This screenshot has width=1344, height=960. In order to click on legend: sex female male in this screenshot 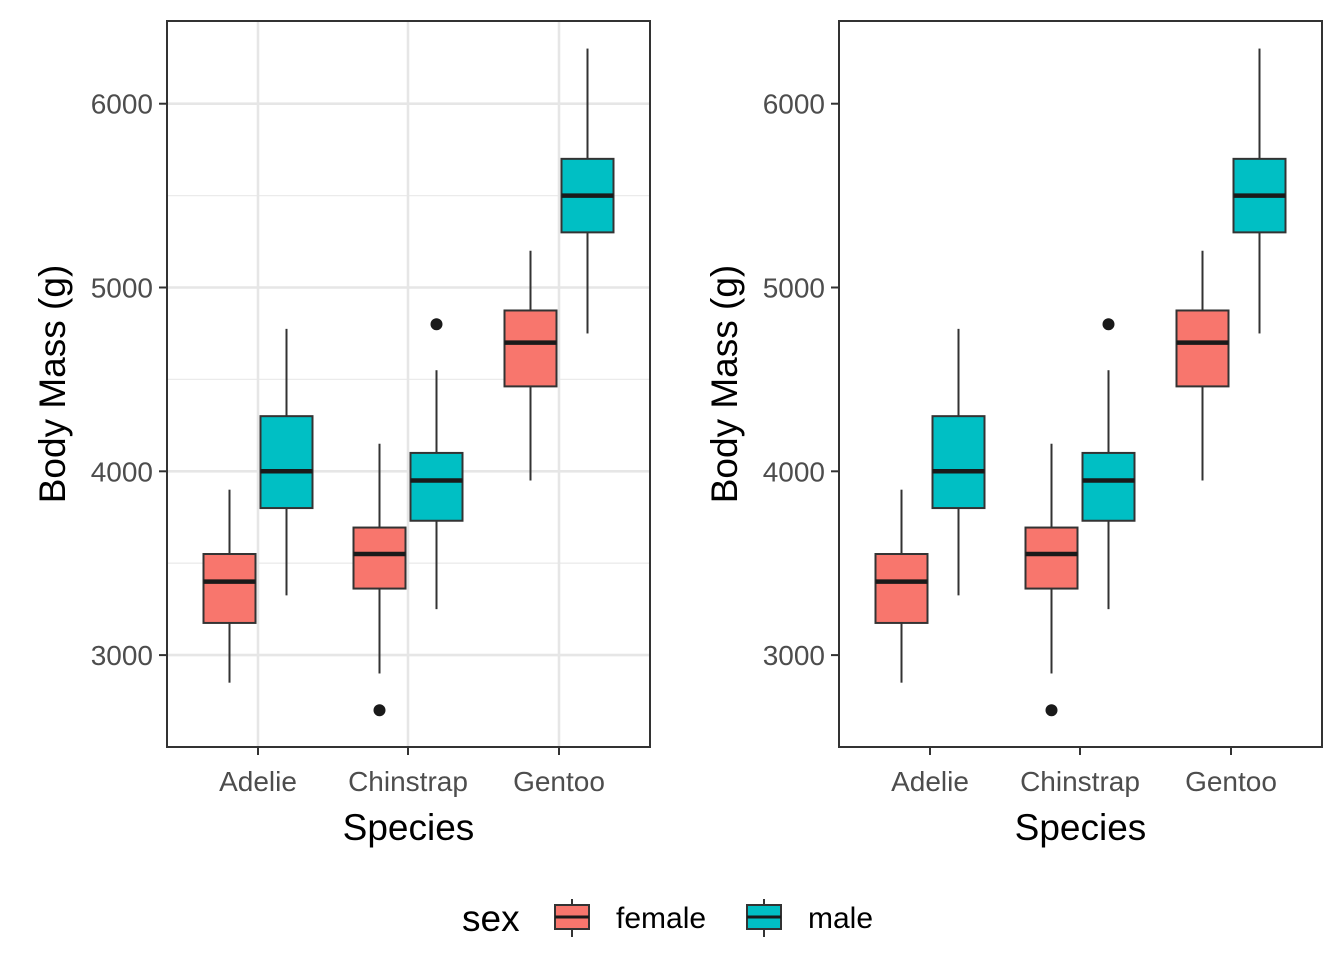, I will do `click(667, 918)`.